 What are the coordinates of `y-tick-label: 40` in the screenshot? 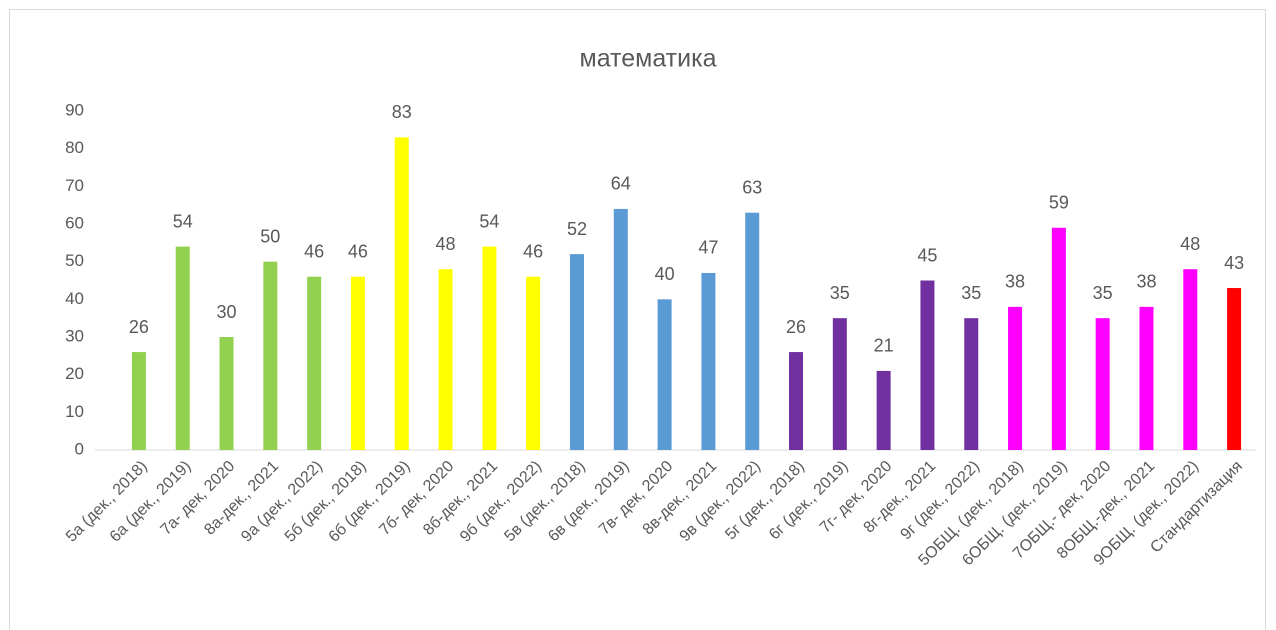 It's located at (74, 298).